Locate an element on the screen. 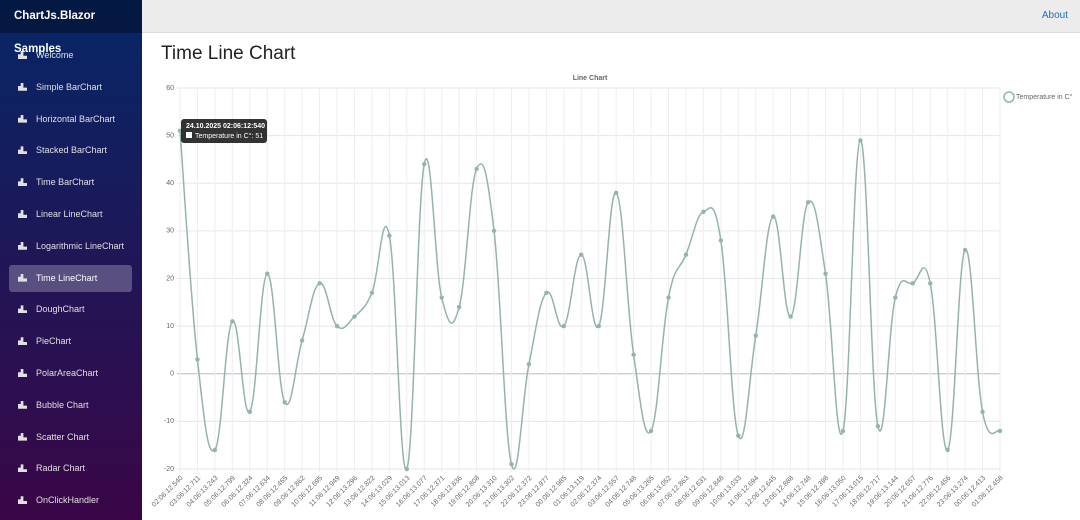 This screenshot has width=1080, height=520. nav-item: Scatter Chart is located at coordinates (70, 437).